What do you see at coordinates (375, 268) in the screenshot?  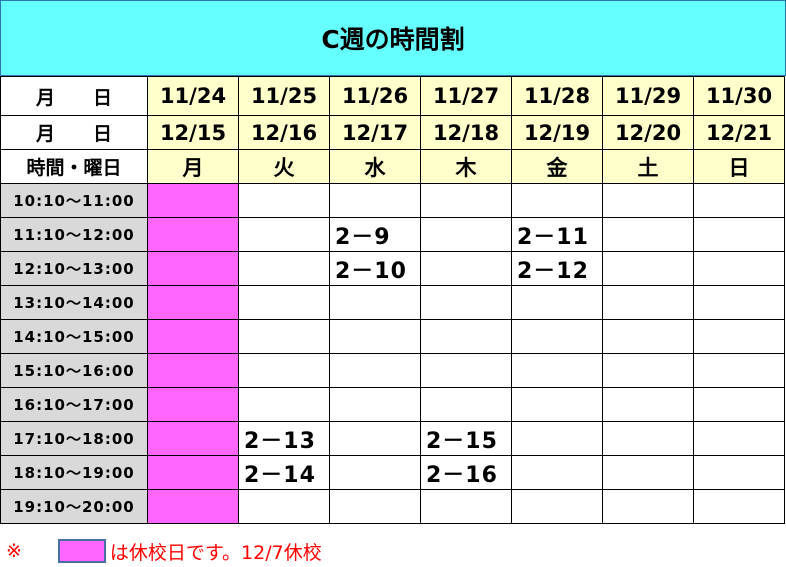 I see `class-cell: 2－10` at bounding box center [375, 268].